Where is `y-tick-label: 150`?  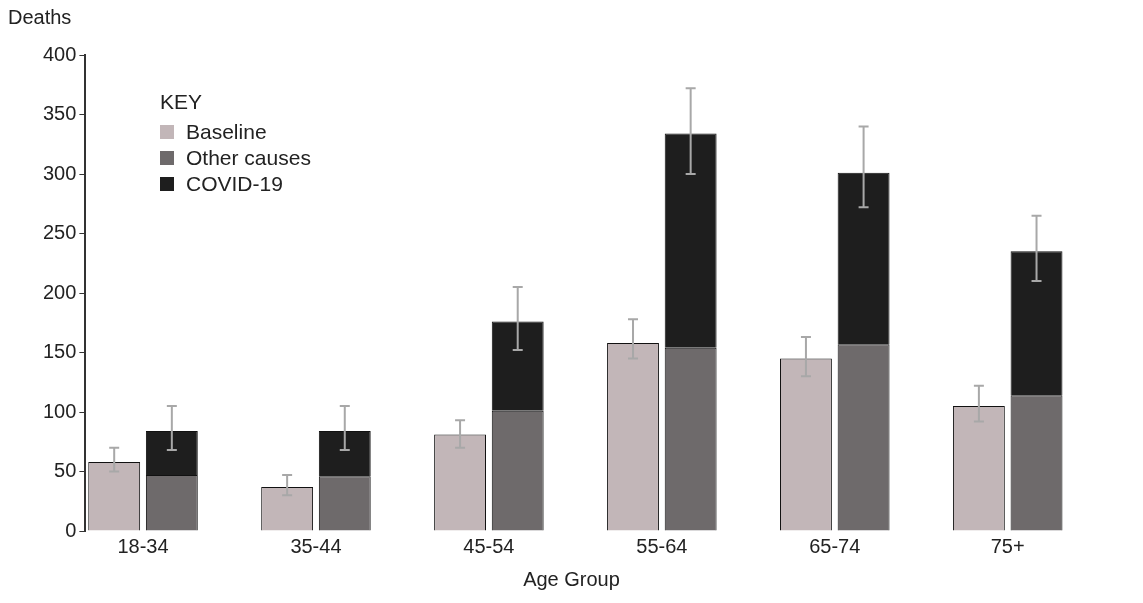 y-tick-label: 150 is located at coordinates (59, 351).